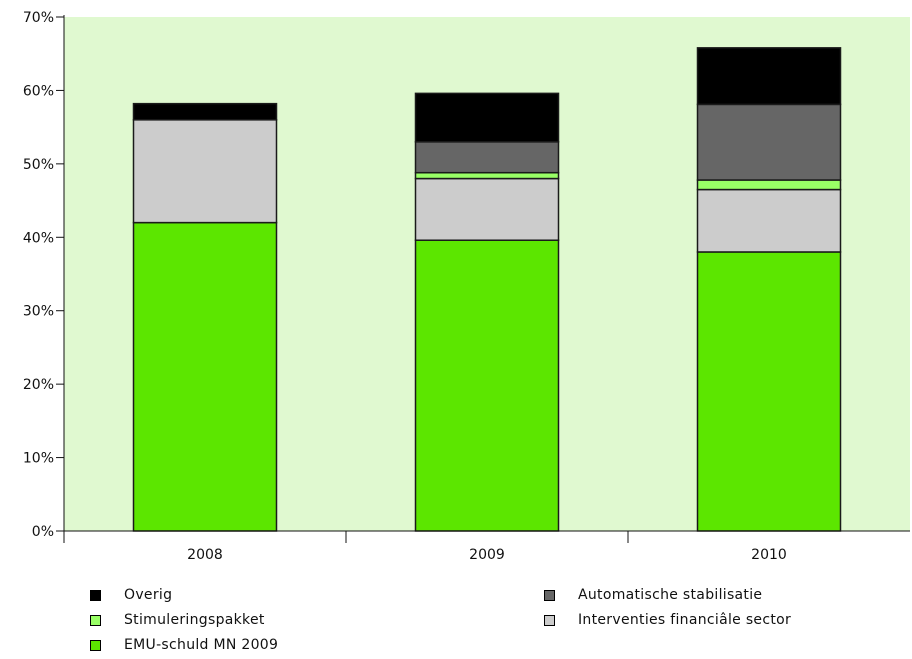 The width and height of the screenshot is (912, 659). What do you see at coordinates (205, 376) in the screenshot?
I see `bar-2008-emu-schuld-mn-2009` at bounding box center [205, 376].